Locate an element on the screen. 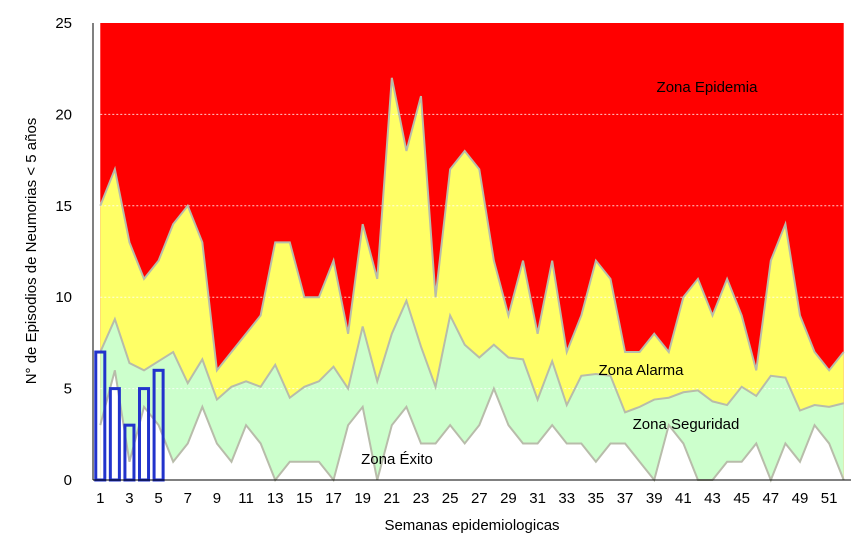 The height and width of the screenshot is (541, 861). y-axis-label: N° de Episodios de Neumorias < 5 años is located at coordinates (31, 251).